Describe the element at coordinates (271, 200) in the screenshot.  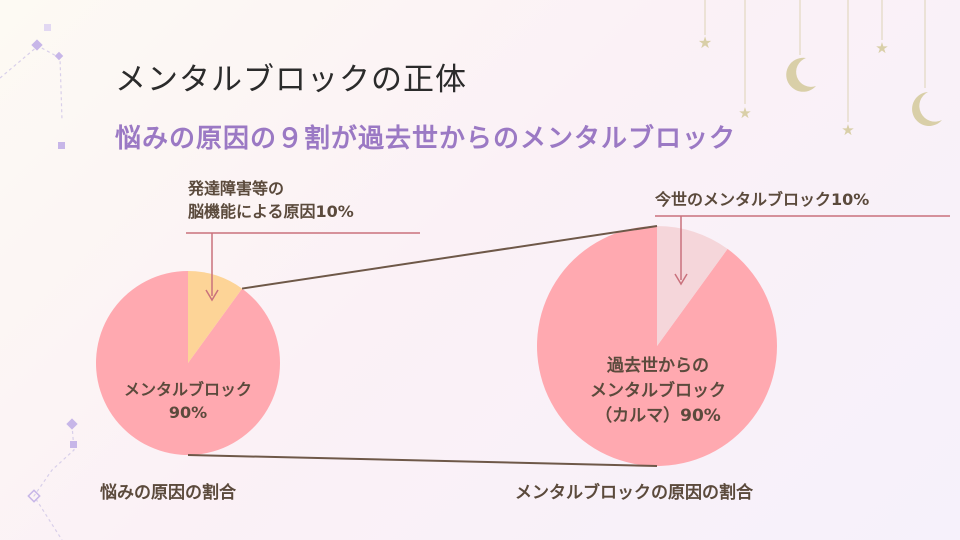
I see `left-callout-label: 発達障害等の 脳機能による原因10%` at that location.